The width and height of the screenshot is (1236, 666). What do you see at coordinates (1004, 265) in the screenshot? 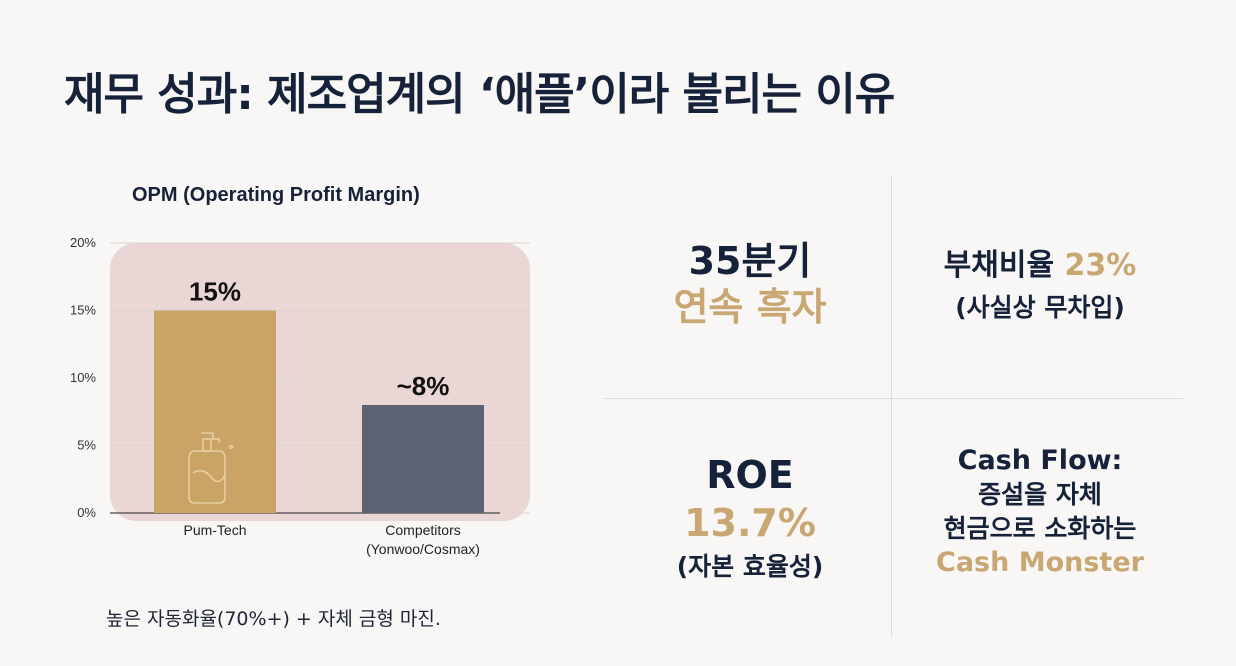
I see `debt-label: 부채비율` at bounding box center [1004, 265].